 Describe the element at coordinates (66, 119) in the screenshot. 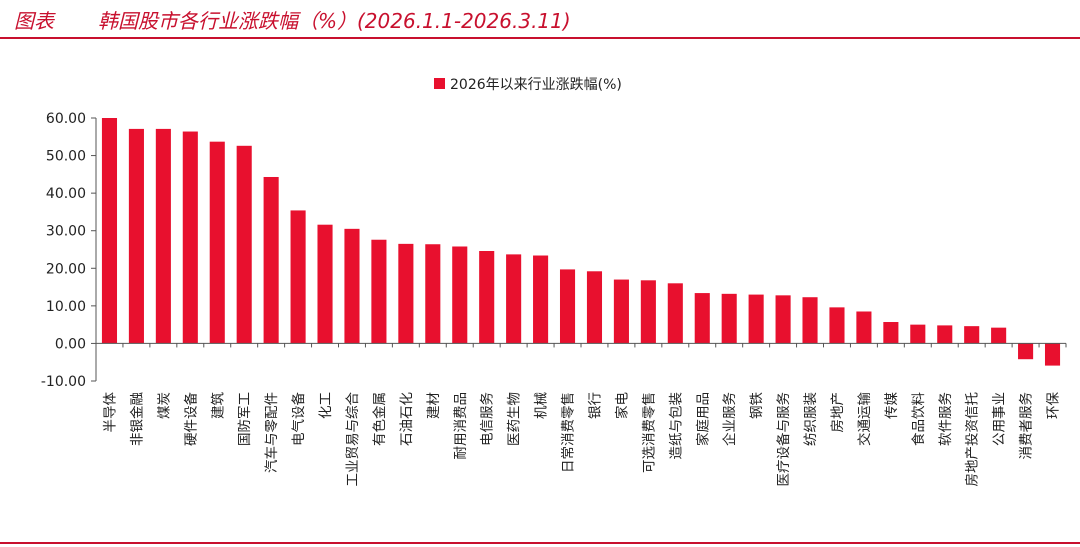

I see `y-tick-label: 60.00` at that location.